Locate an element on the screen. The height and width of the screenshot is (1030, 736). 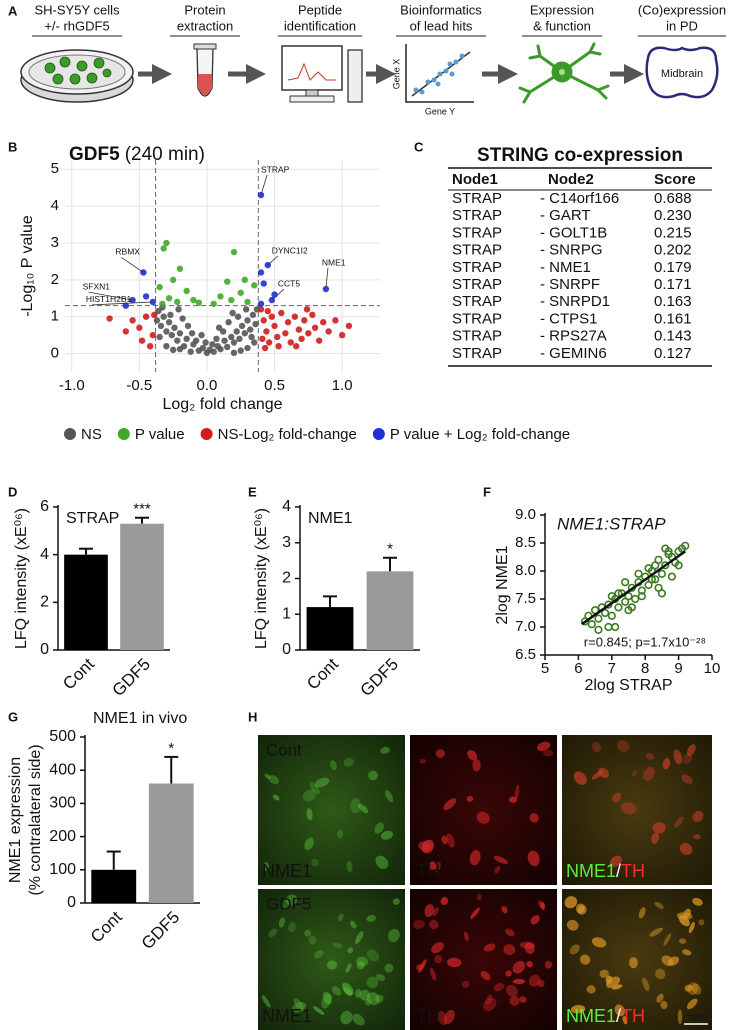
annotation: STRAP is located at coordinates (275, 169).